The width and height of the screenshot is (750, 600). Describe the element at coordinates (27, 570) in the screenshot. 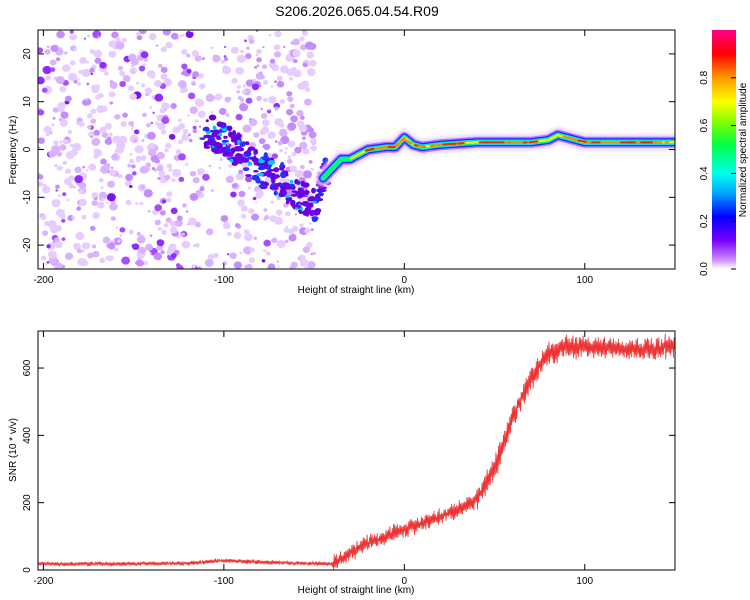

I see `y-tick-label: 0` at that location.